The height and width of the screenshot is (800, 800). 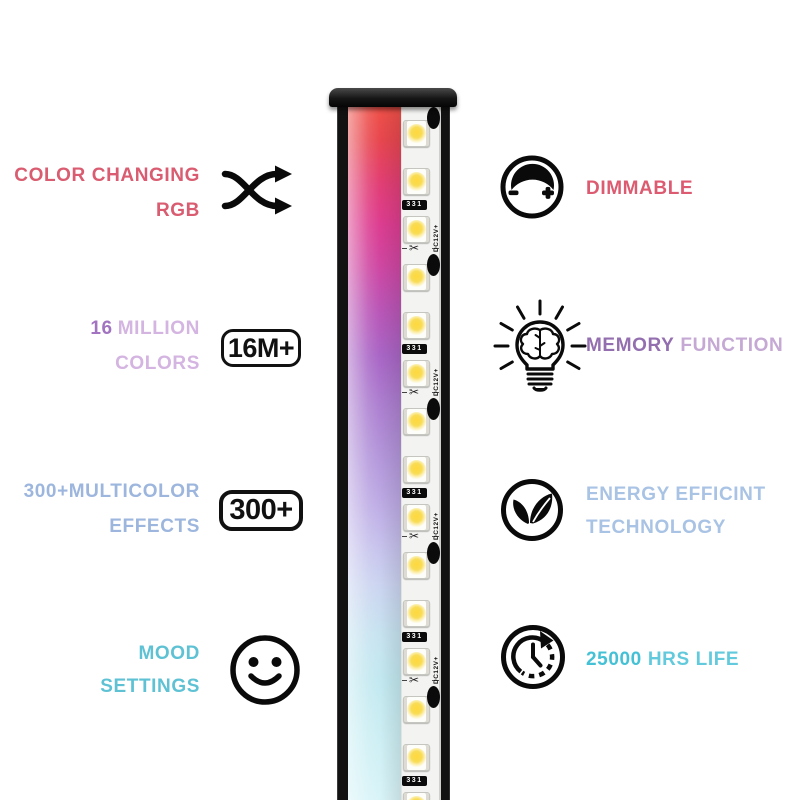 I want to click on memory-brain-bulb-icon, so click(x=540, y=349).